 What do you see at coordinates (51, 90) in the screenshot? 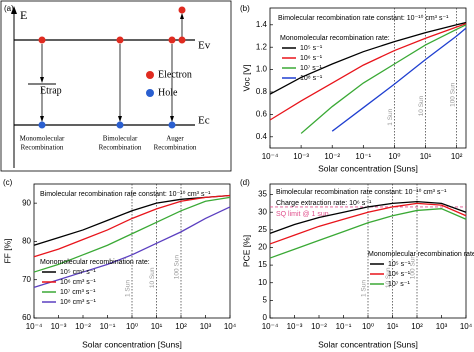
I see `trap-label: Etrap` at bounding box center [51, 90].